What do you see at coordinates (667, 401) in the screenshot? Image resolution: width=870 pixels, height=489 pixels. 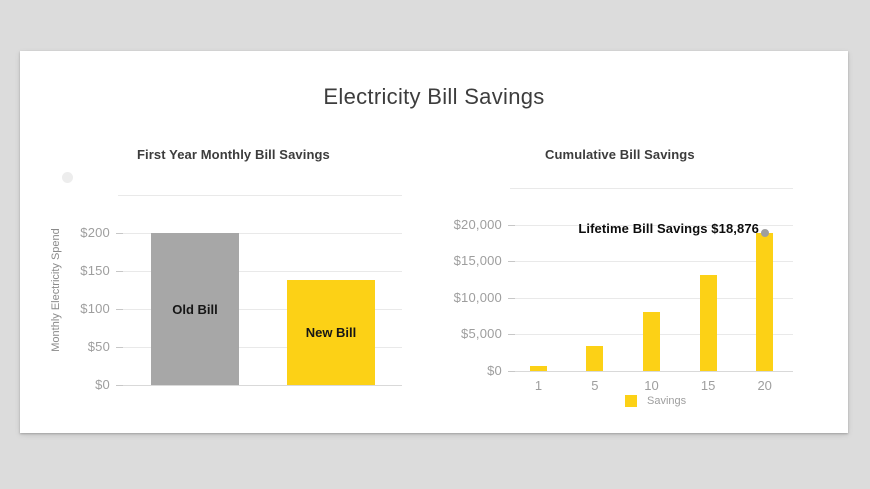 I see `legend-label: Savings` at bounding box center [667, 401].